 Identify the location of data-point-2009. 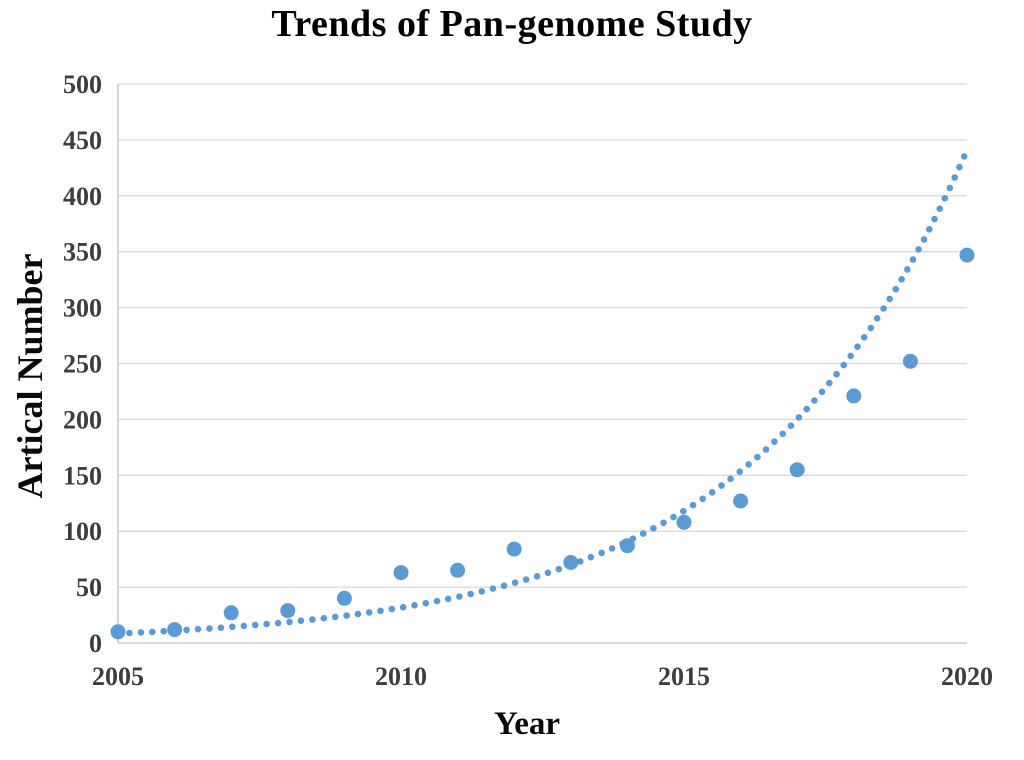
(344, 598).